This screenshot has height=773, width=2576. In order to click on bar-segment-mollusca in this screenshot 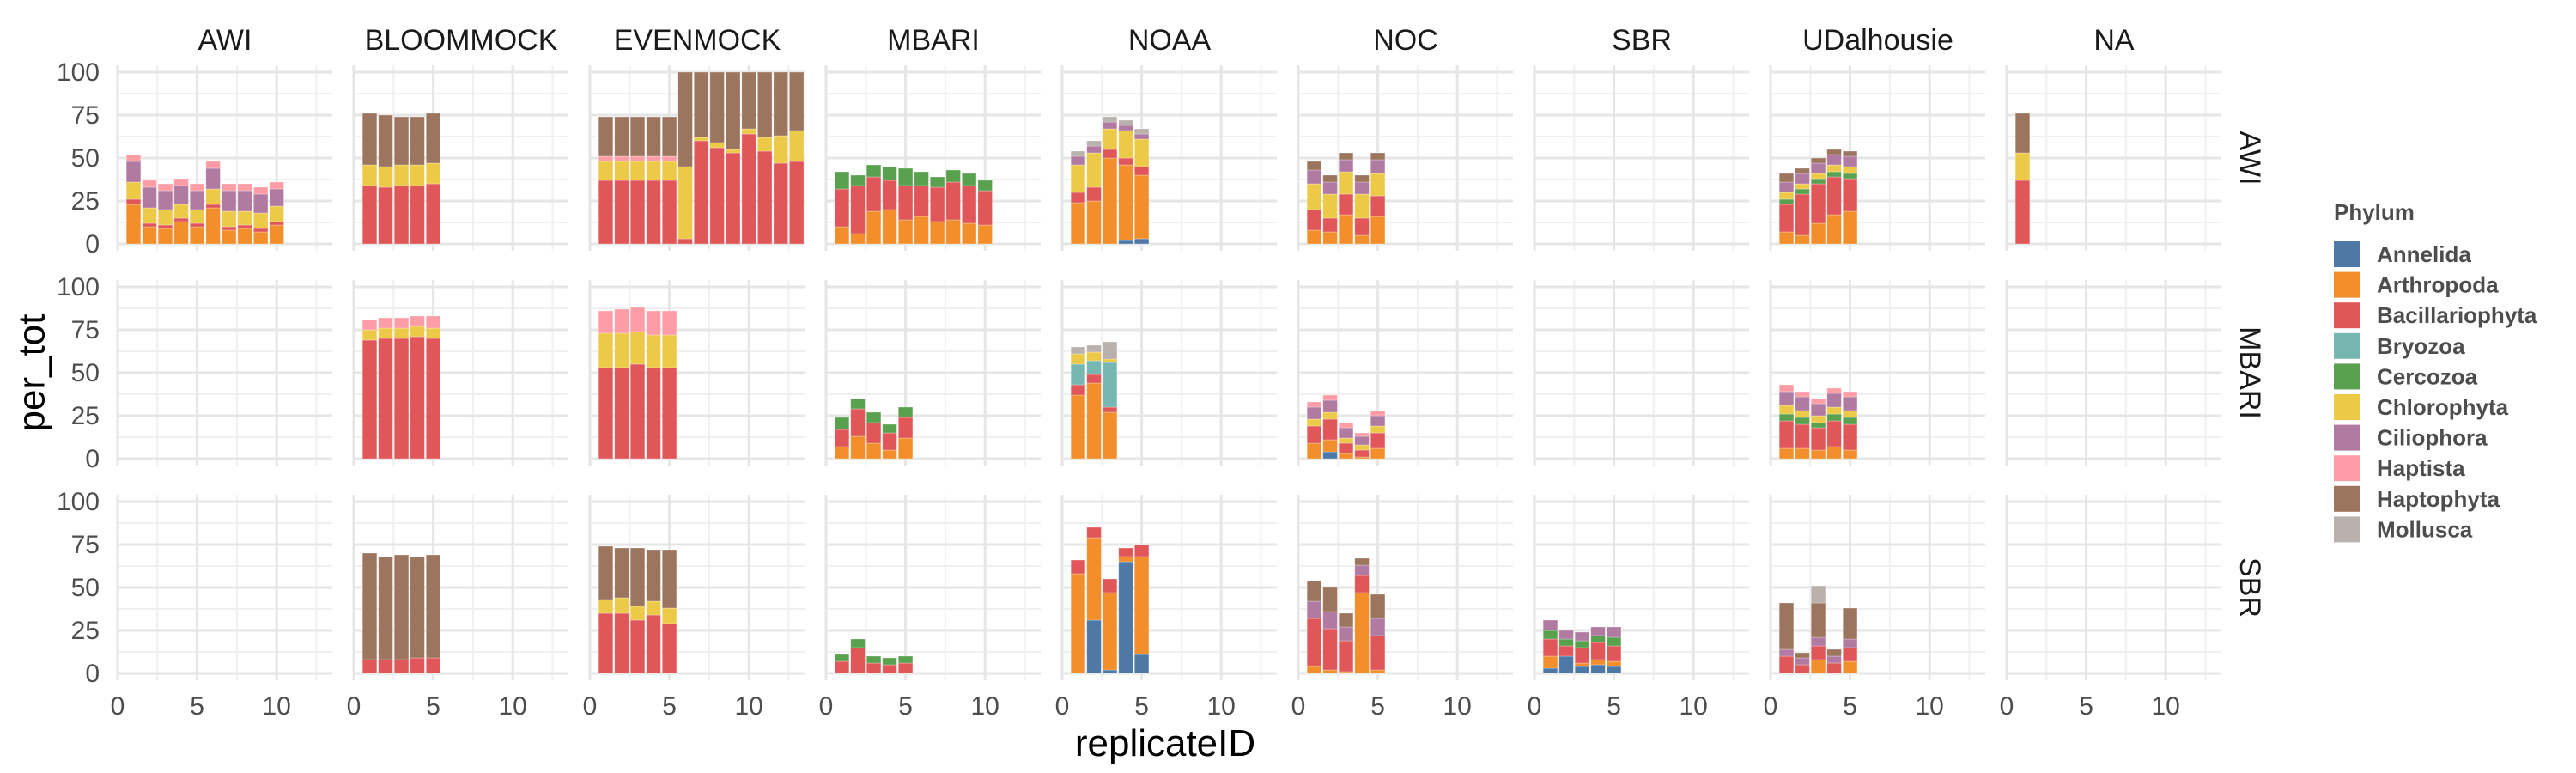, I will do `click(1125, 122)`.